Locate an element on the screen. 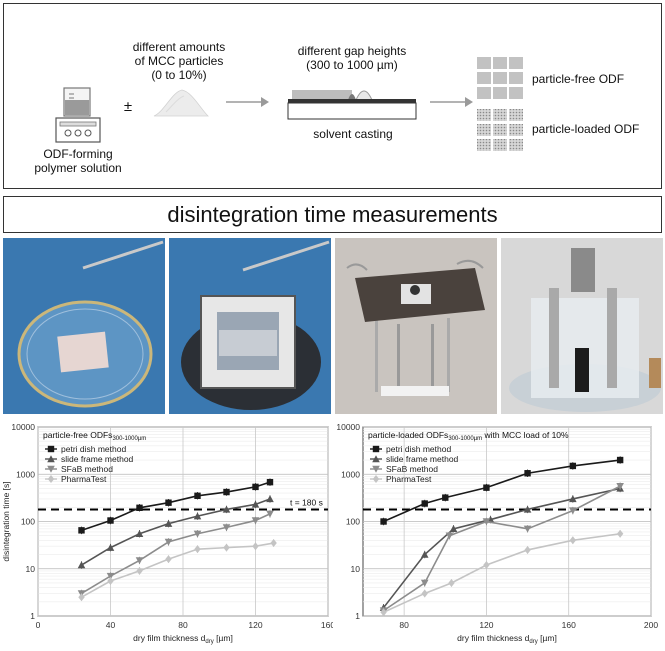 Image resolution: width=665 pixels, height=651 pixels. gap-label-line-2: (300 to 1000 µm) is located at coordinates (352, 65).